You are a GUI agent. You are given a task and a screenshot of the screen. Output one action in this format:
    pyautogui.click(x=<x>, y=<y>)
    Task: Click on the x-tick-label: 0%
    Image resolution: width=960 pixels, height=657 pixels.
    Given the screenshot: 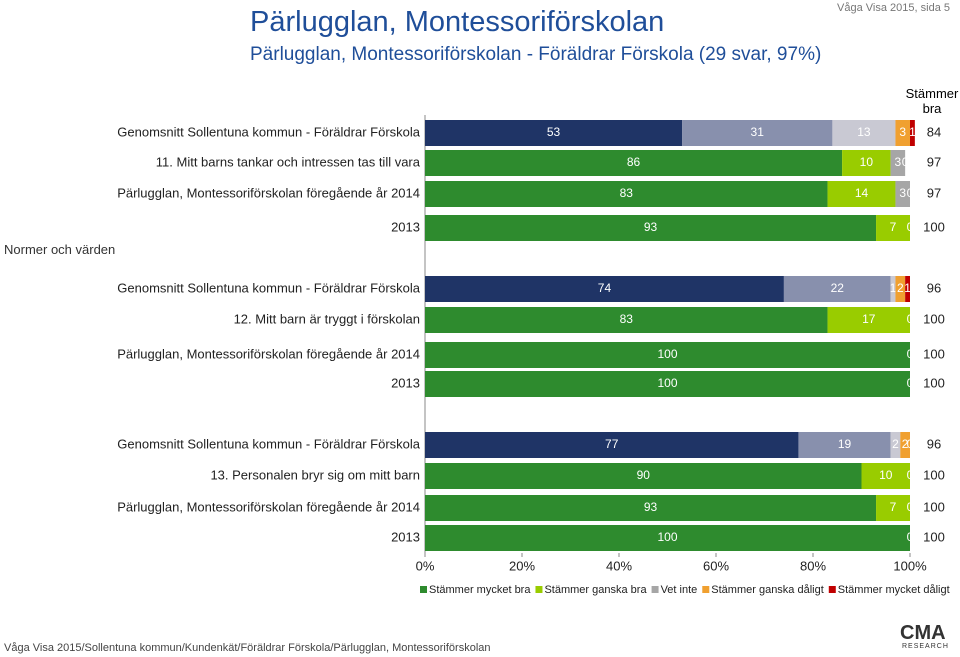 What is the action you would take?
    pyautogui.click(x=425, y=565)
    